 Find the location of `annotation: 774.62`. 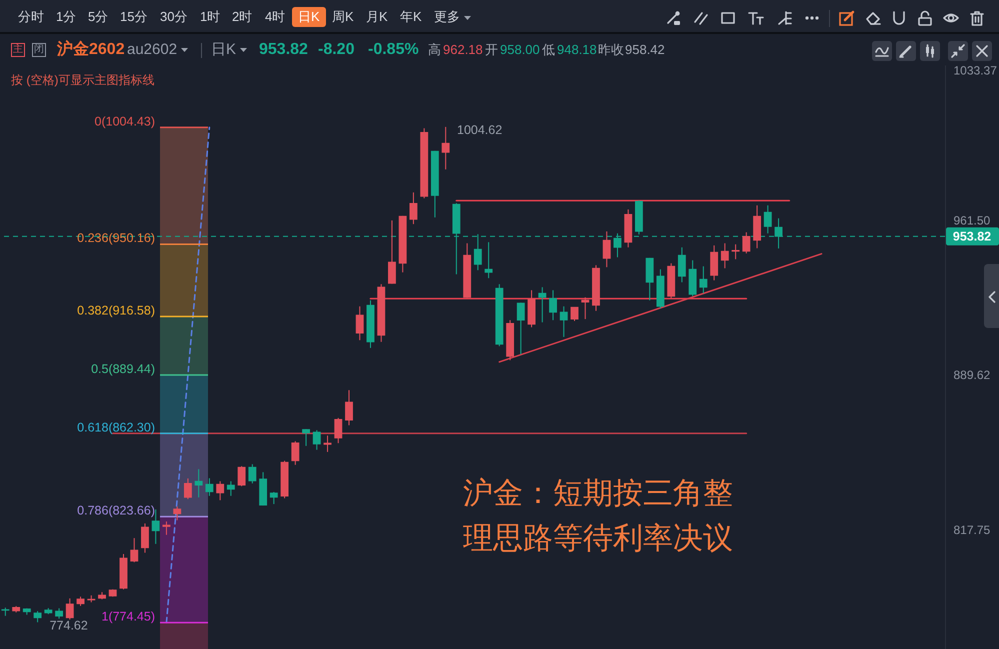

annotation: 774.62 is located at coordinates (69, 625).